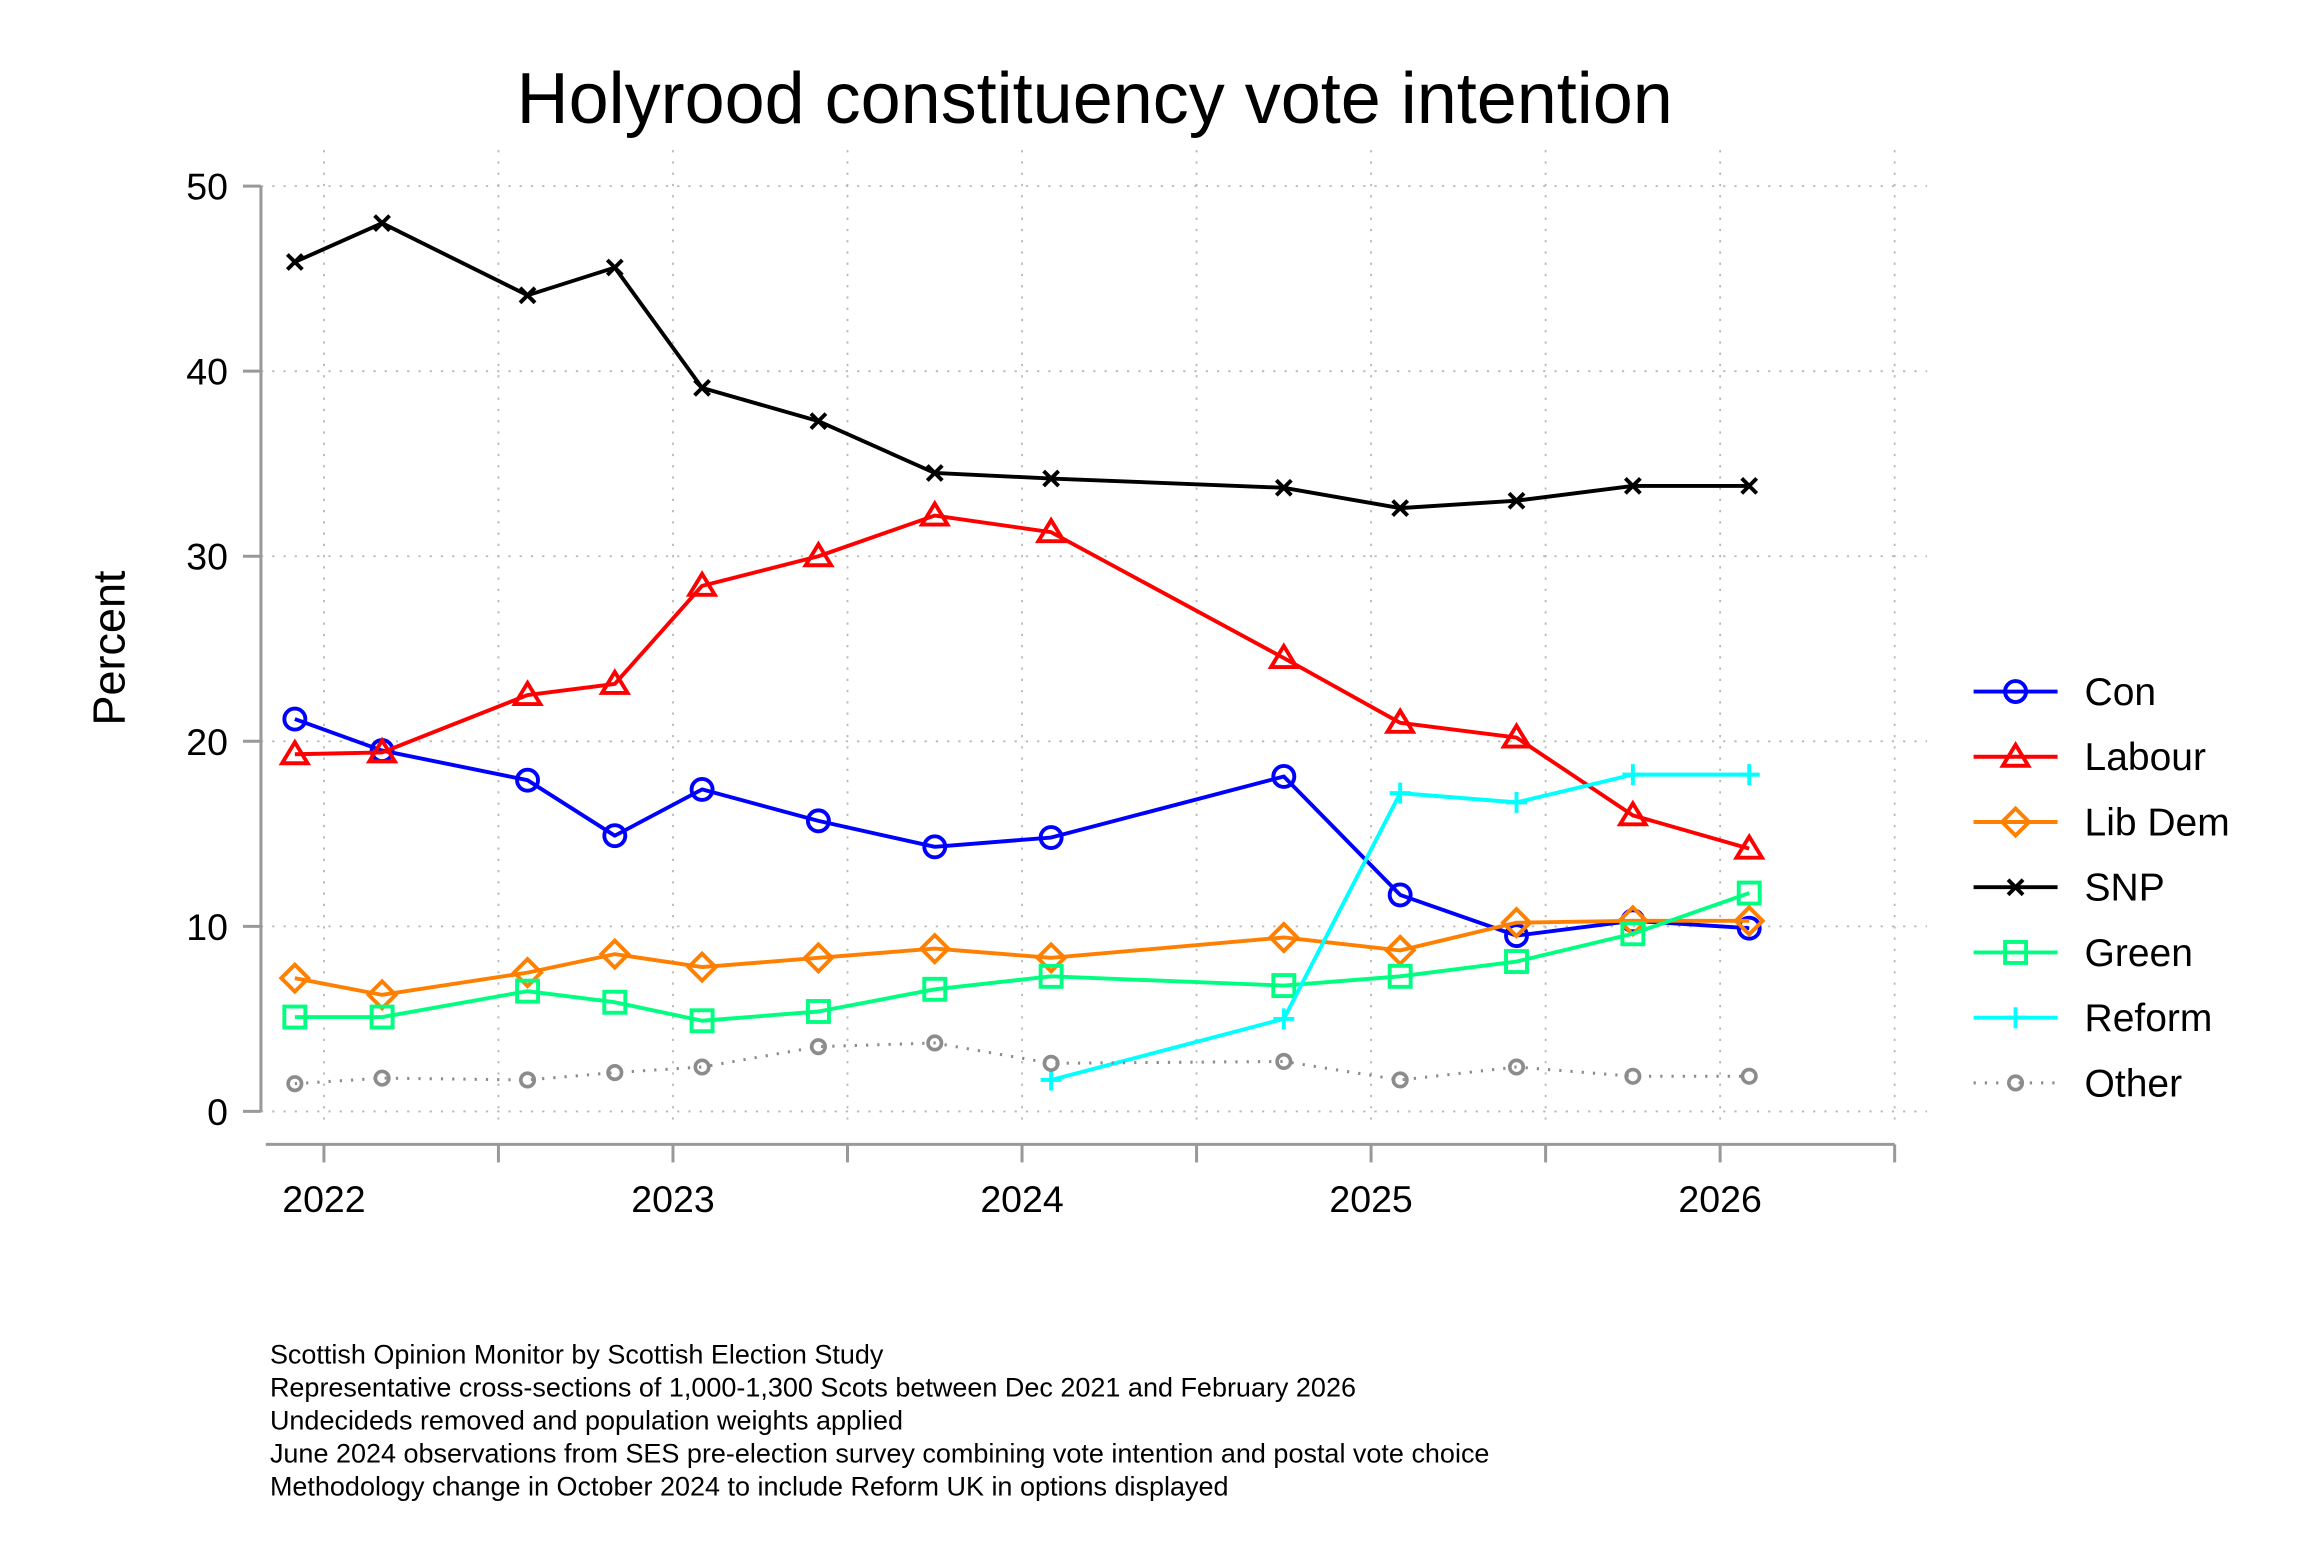 The width and height of the screenshot is (2314, 1542). Describe the element at coordinates (2069, 888) in the screenshot. I see `legend-item: SNP` at that location.